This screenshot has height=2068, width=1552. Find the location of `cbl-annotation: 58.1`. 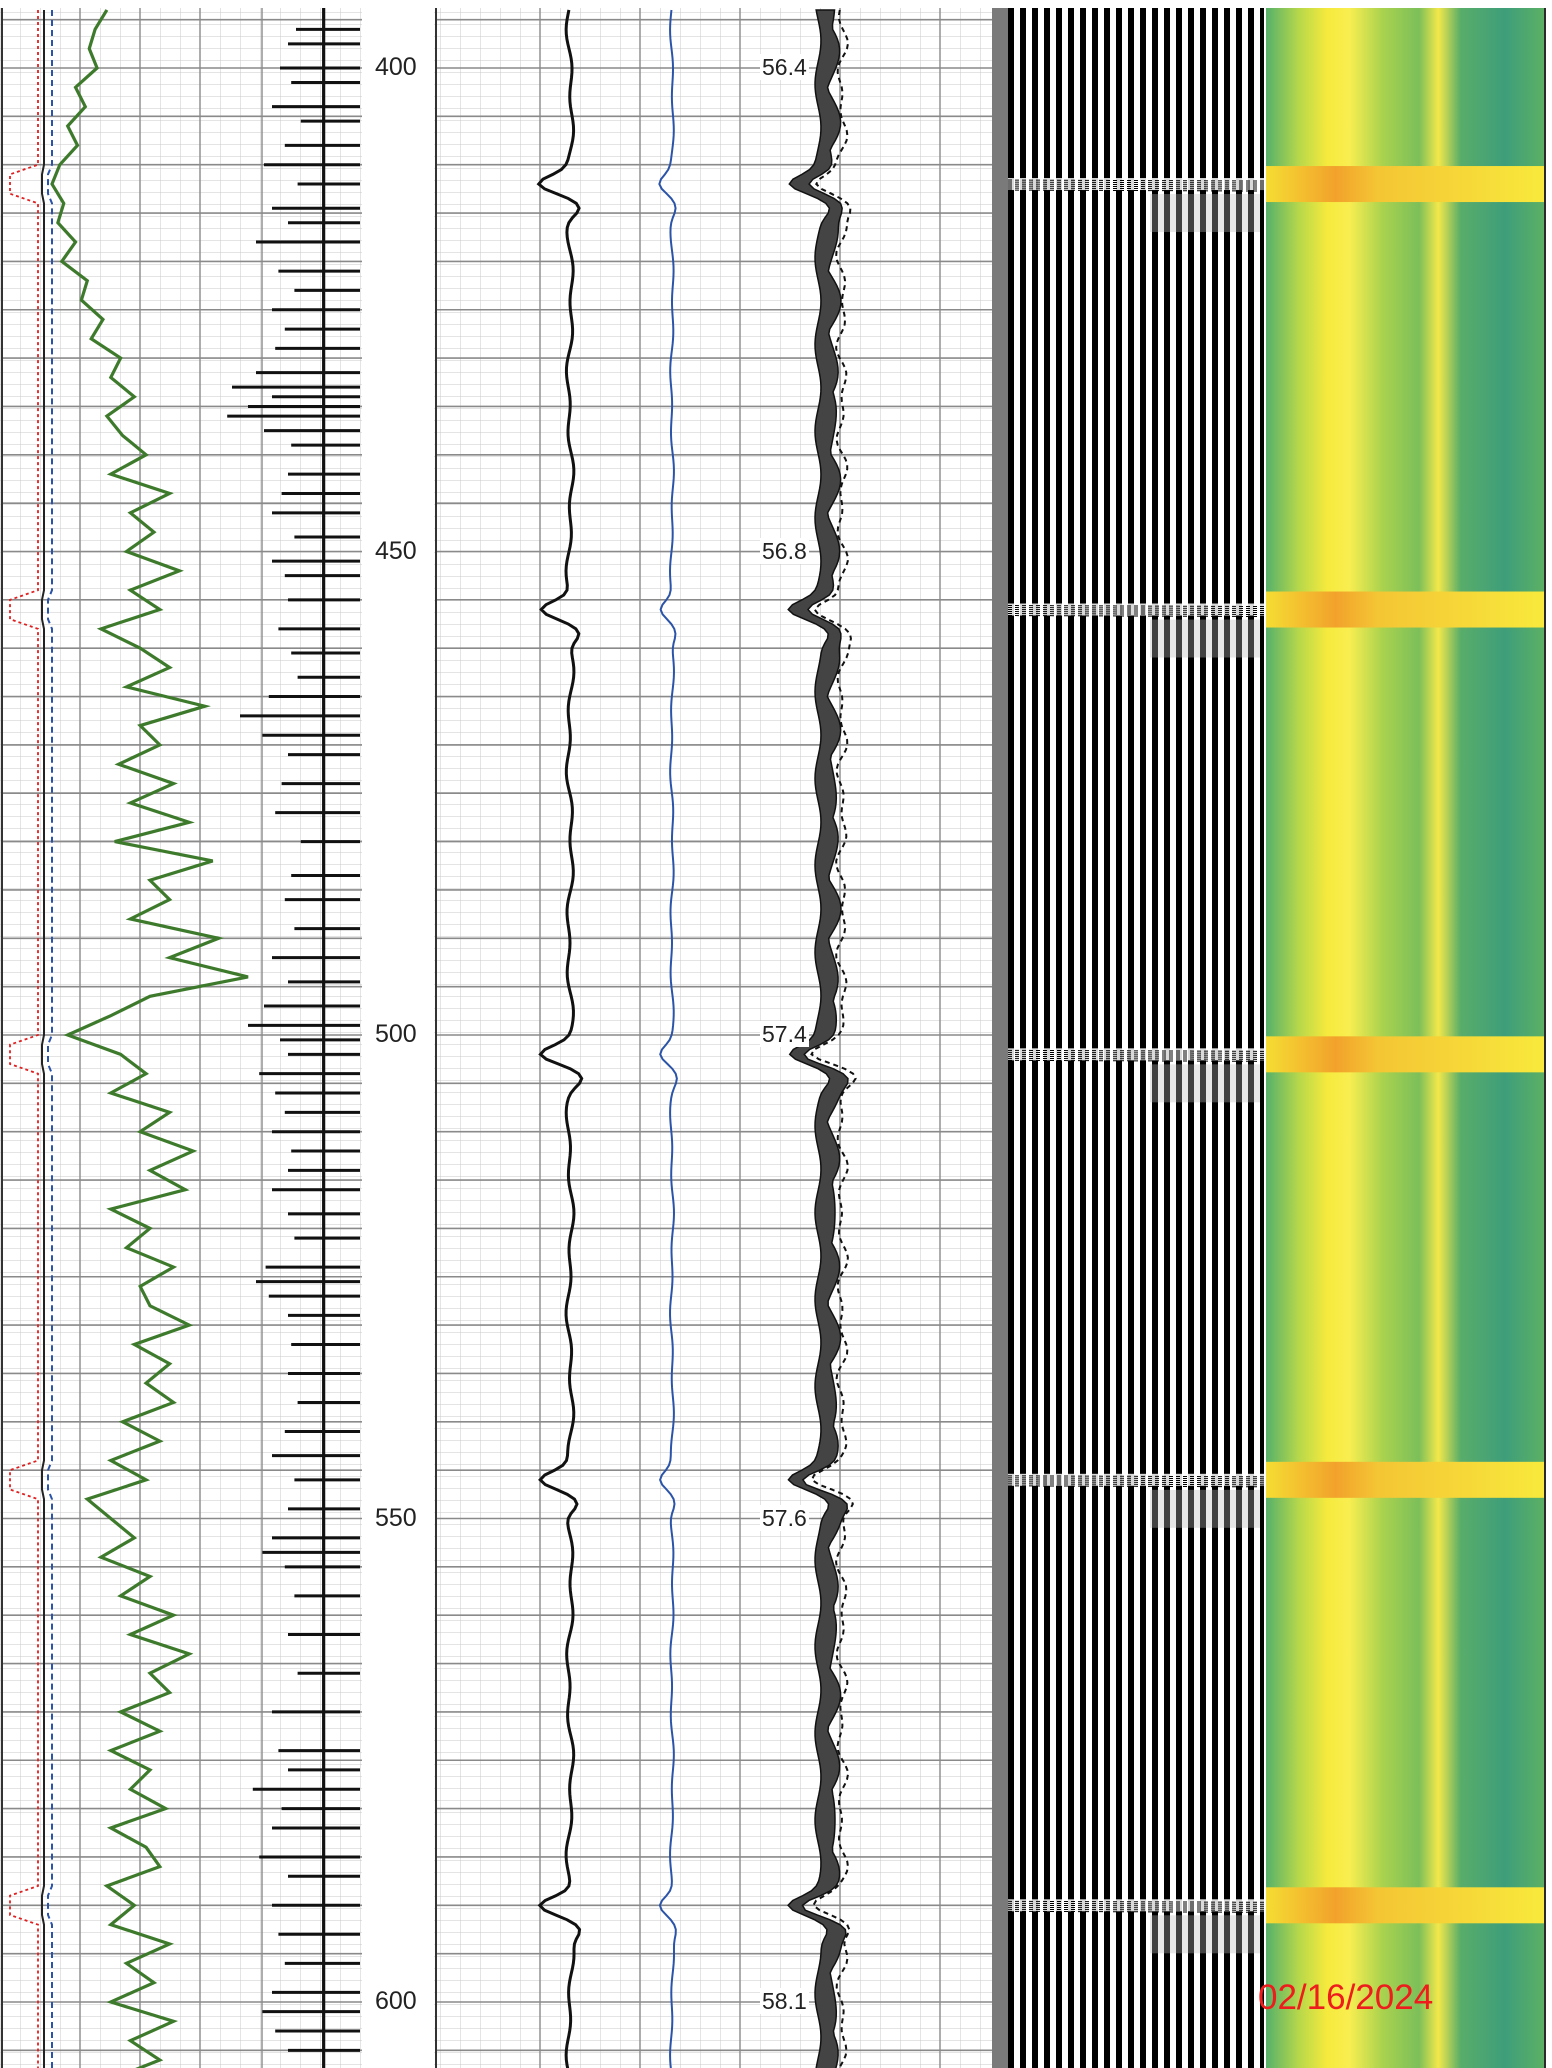

cbl-annotation: 58.1 is located at coordinates (784, 2001).